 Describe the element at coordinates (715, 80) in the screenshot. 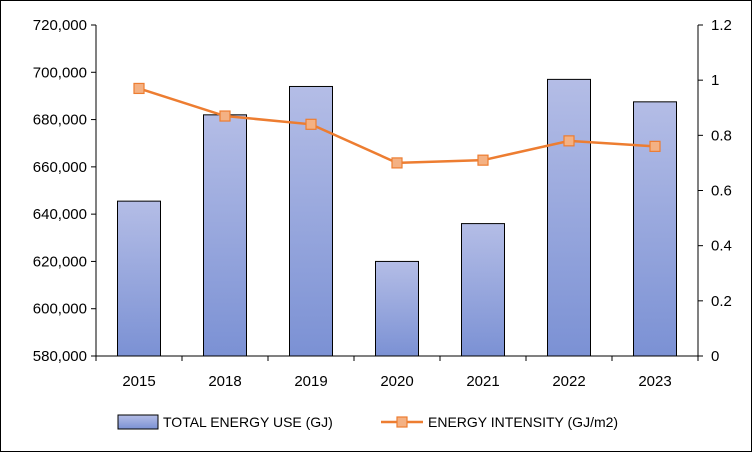

I see `right-tick-label: 1` at that location.